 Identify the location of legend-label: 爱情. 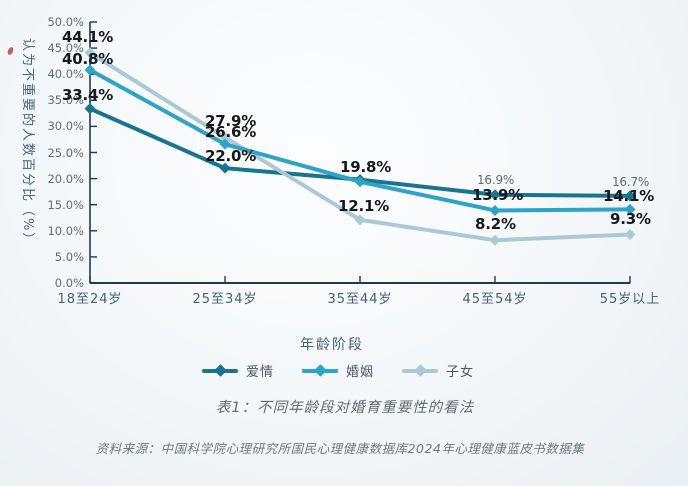
(259, 372).